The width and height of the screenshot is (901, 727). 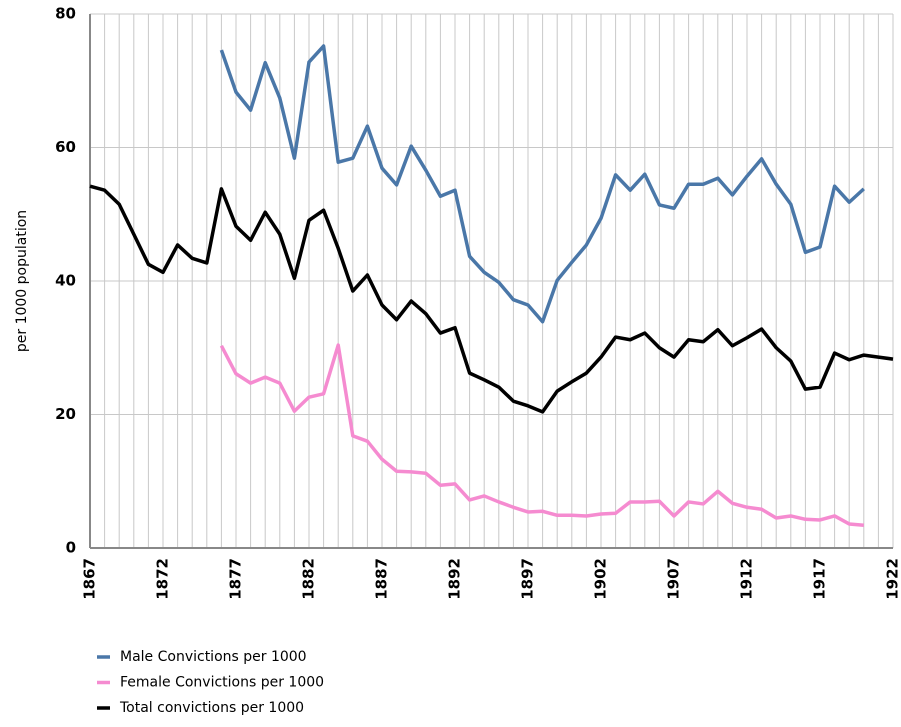 I want to click on x-tick-label: 1892, so click(x=455, y=579).